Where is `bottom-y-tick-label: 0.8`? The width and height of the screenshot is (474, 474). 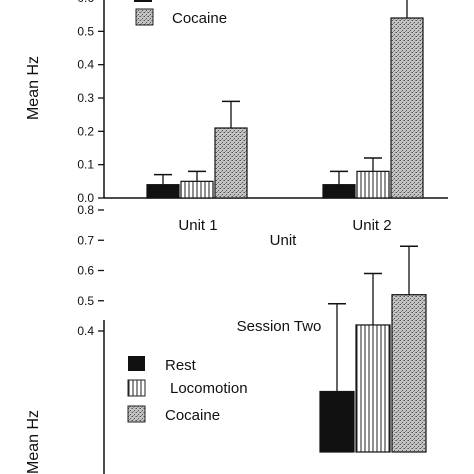
bottom-y-tick-label: 0.8 is located at coordinates (85, 210).